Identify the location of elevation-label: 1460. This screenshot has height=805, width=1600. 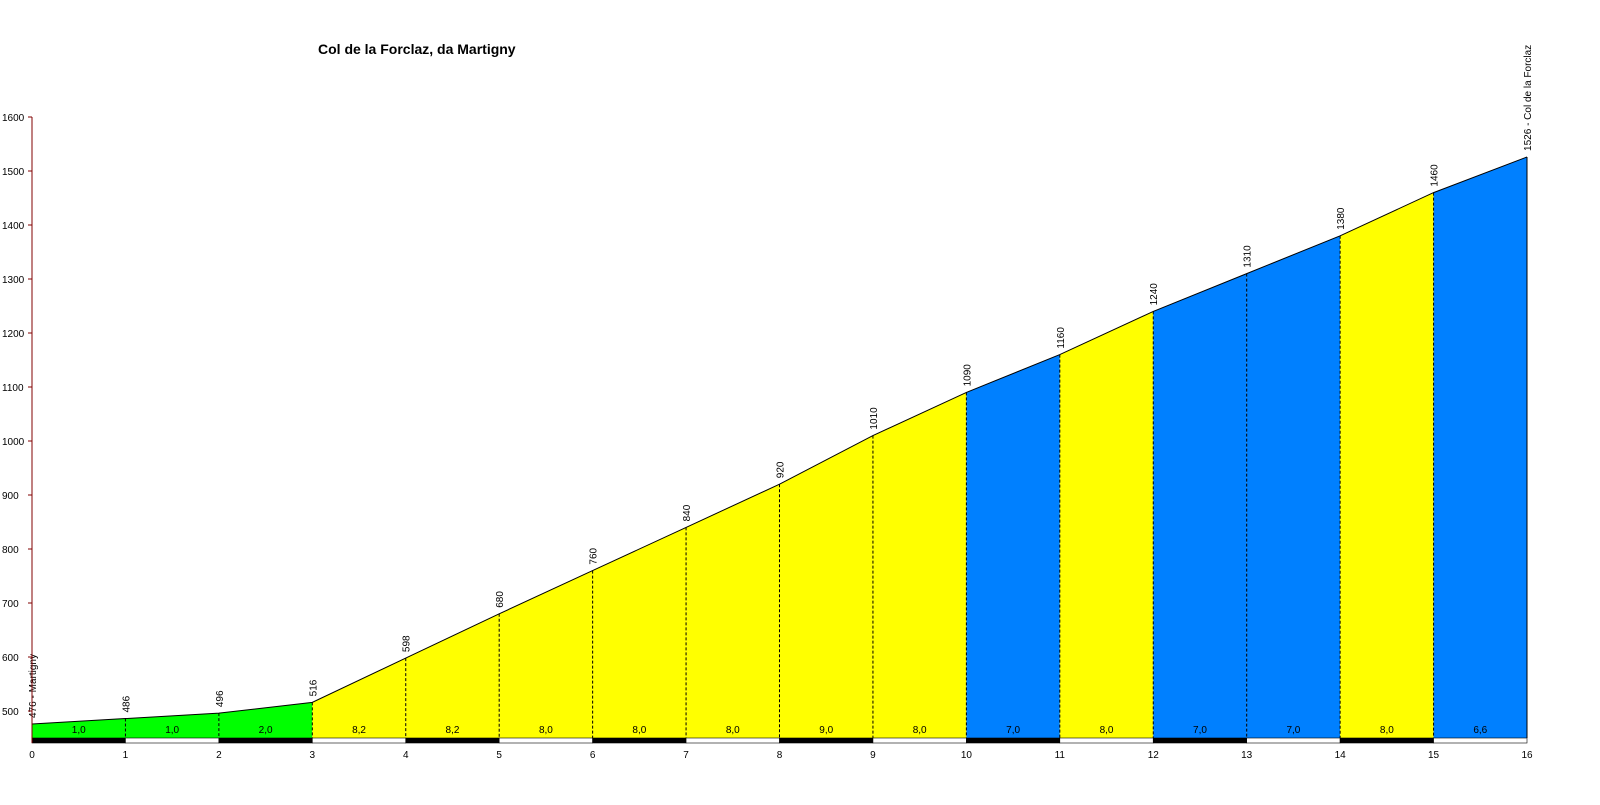
(1435, 175).